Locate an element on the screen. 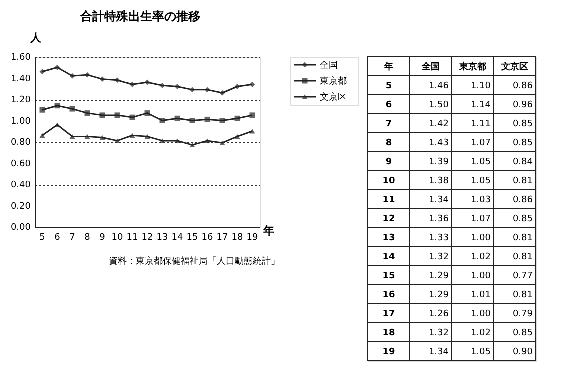 This screenshot has height=389, width=575. x-tick-label: 18 is located at coordinates (238, 238).